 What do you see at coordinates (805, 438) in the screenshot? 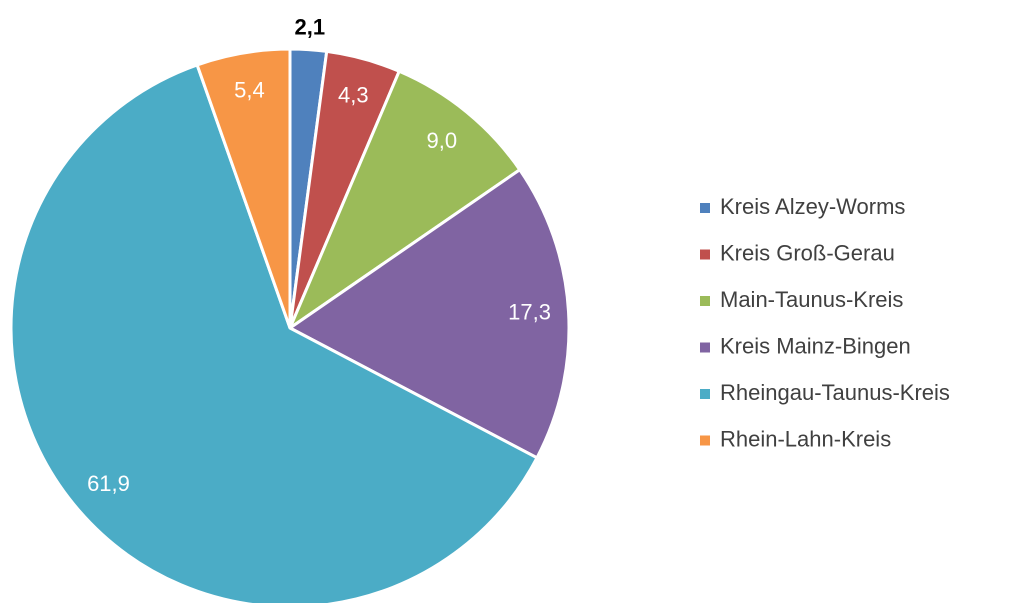
I see `legend-label: Rhein-Lahn-Kreis` at bounding box center [805, 438].